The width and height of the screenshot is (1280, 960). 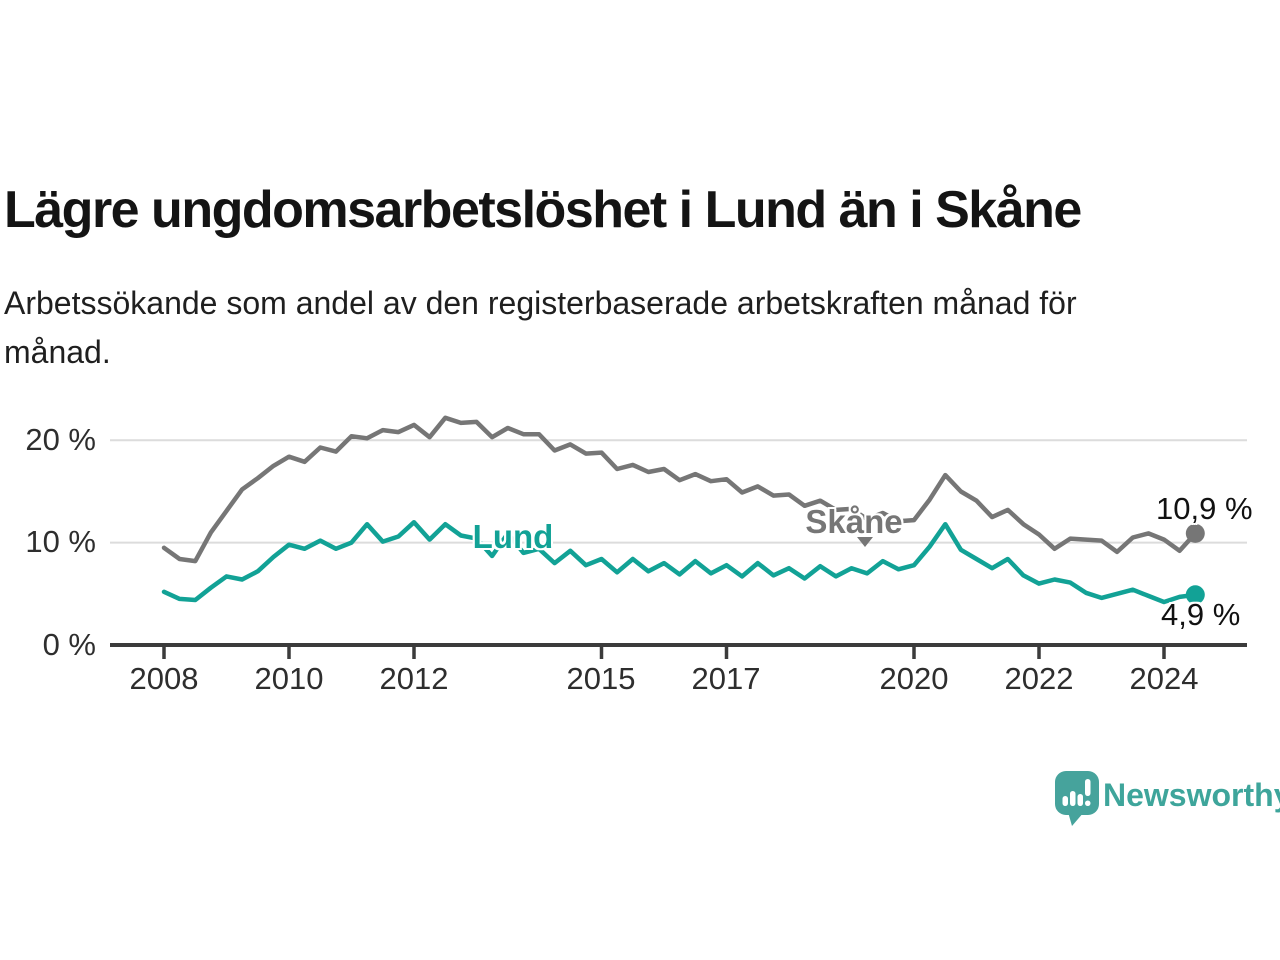 What do you see at coordinates (914, 678) in the screenshot?
I see `x-axis-tick-label-2020: 2020` at bounding box center [914, 678].